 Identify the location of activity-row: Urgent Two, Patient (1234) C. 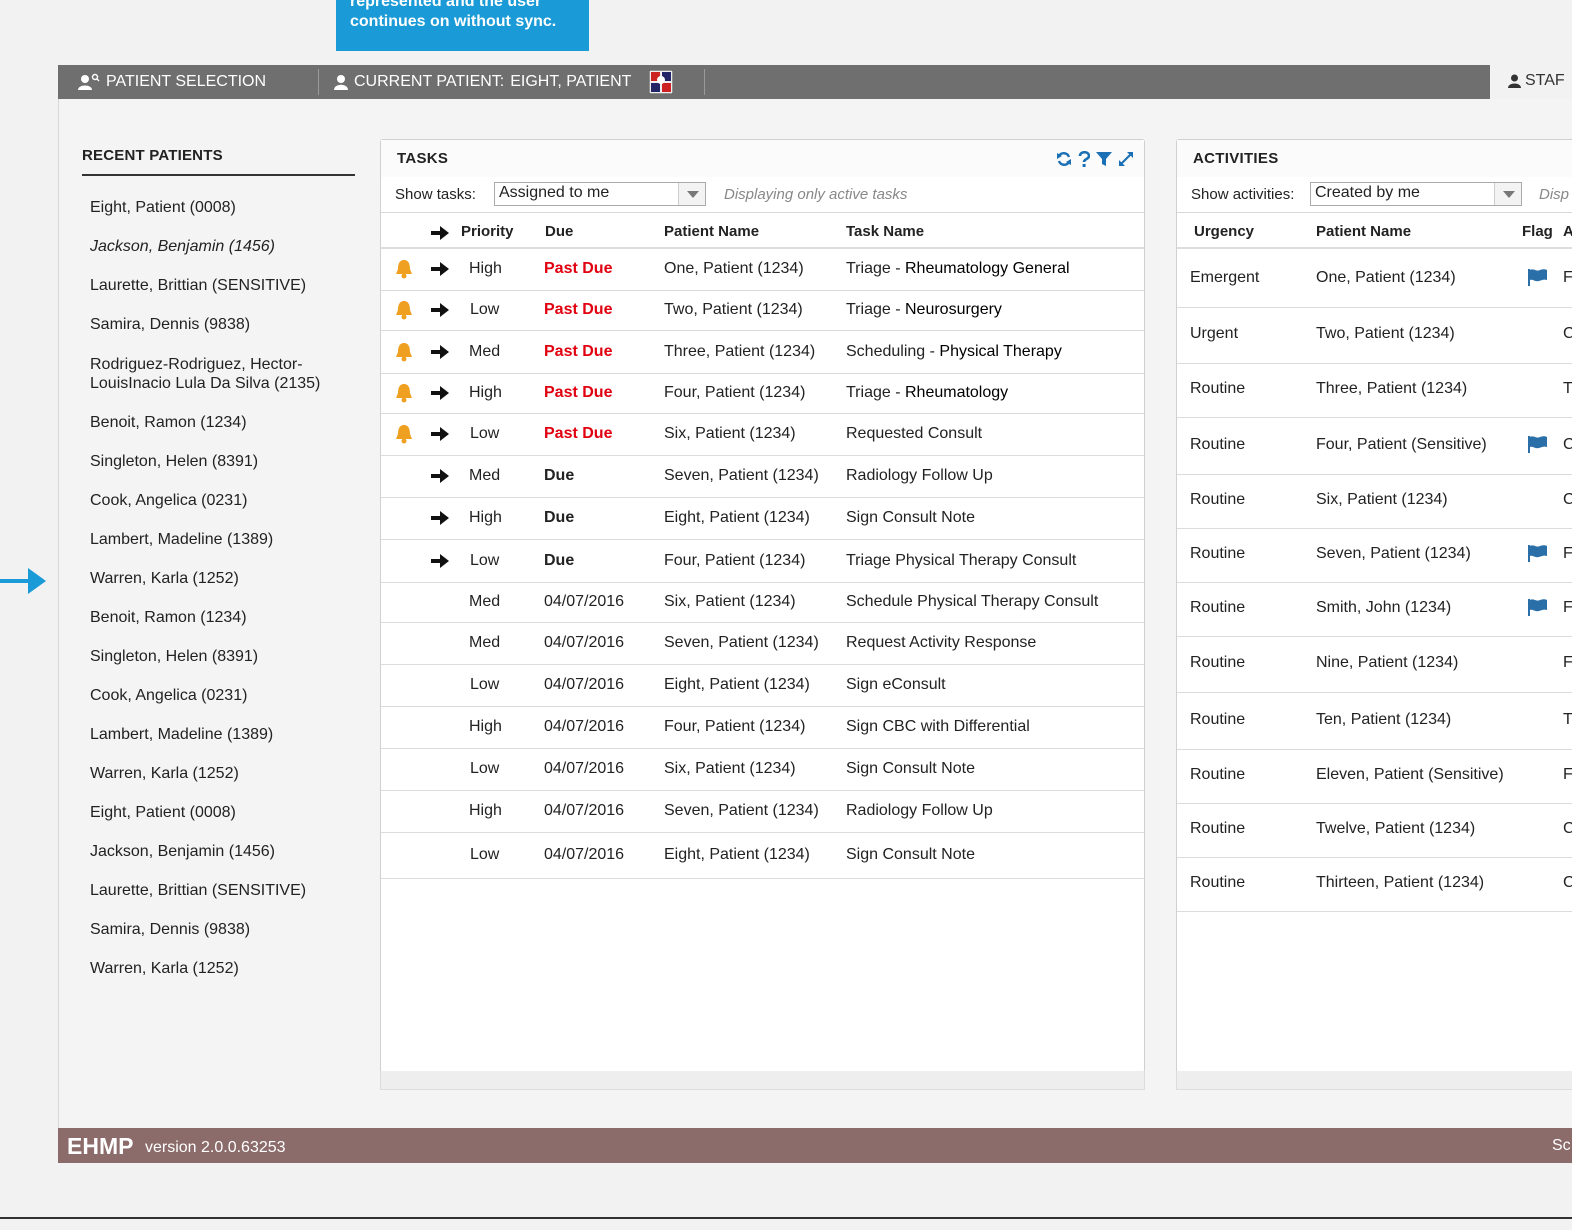
(1374, 335).